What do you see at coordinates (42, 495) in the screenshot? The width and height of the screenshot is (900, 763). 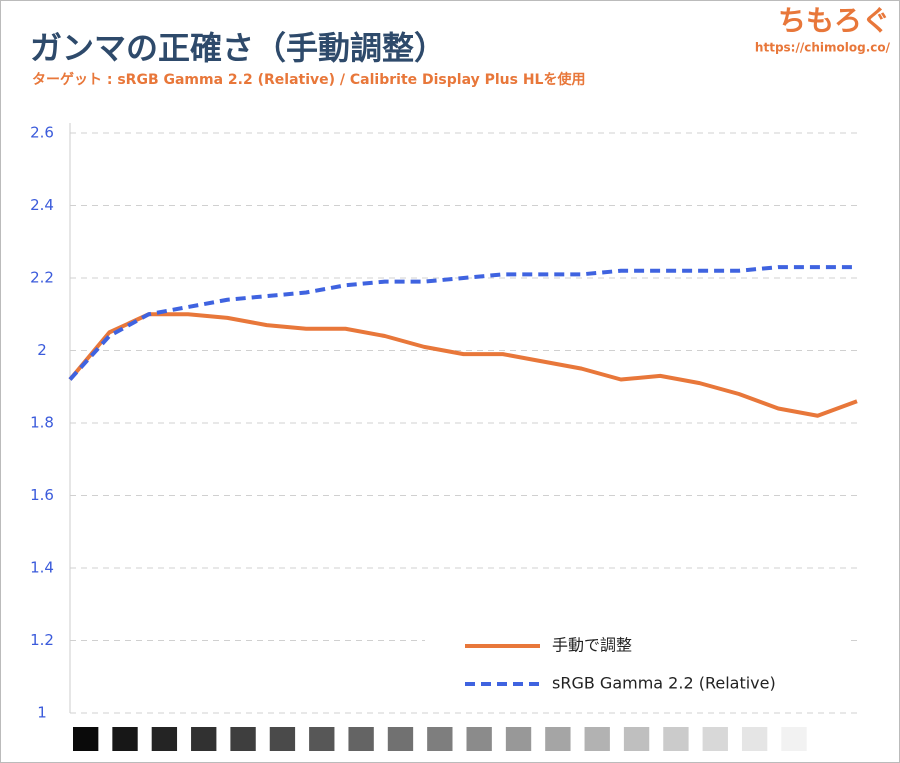 I see `y-tick-label: 1.6` at bounding box center [42, 495].